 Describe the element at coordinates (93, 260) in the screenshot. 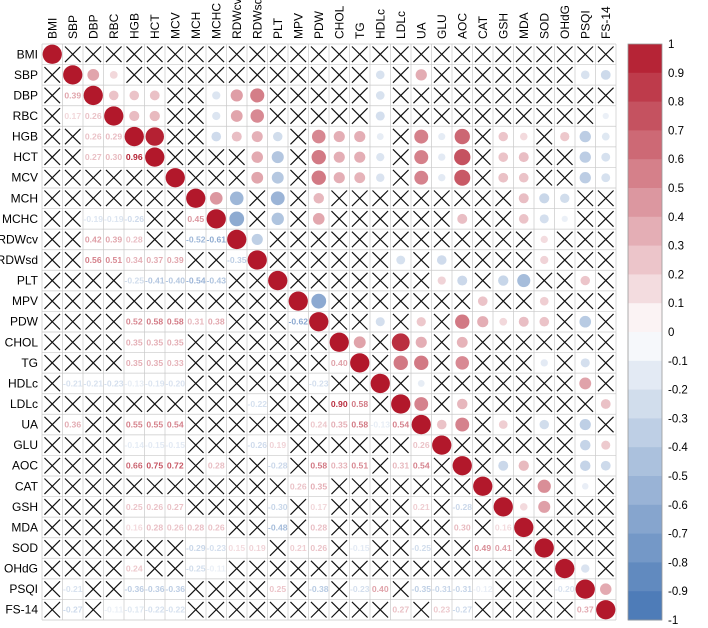

I see `corr-value: 0.56` at that location.